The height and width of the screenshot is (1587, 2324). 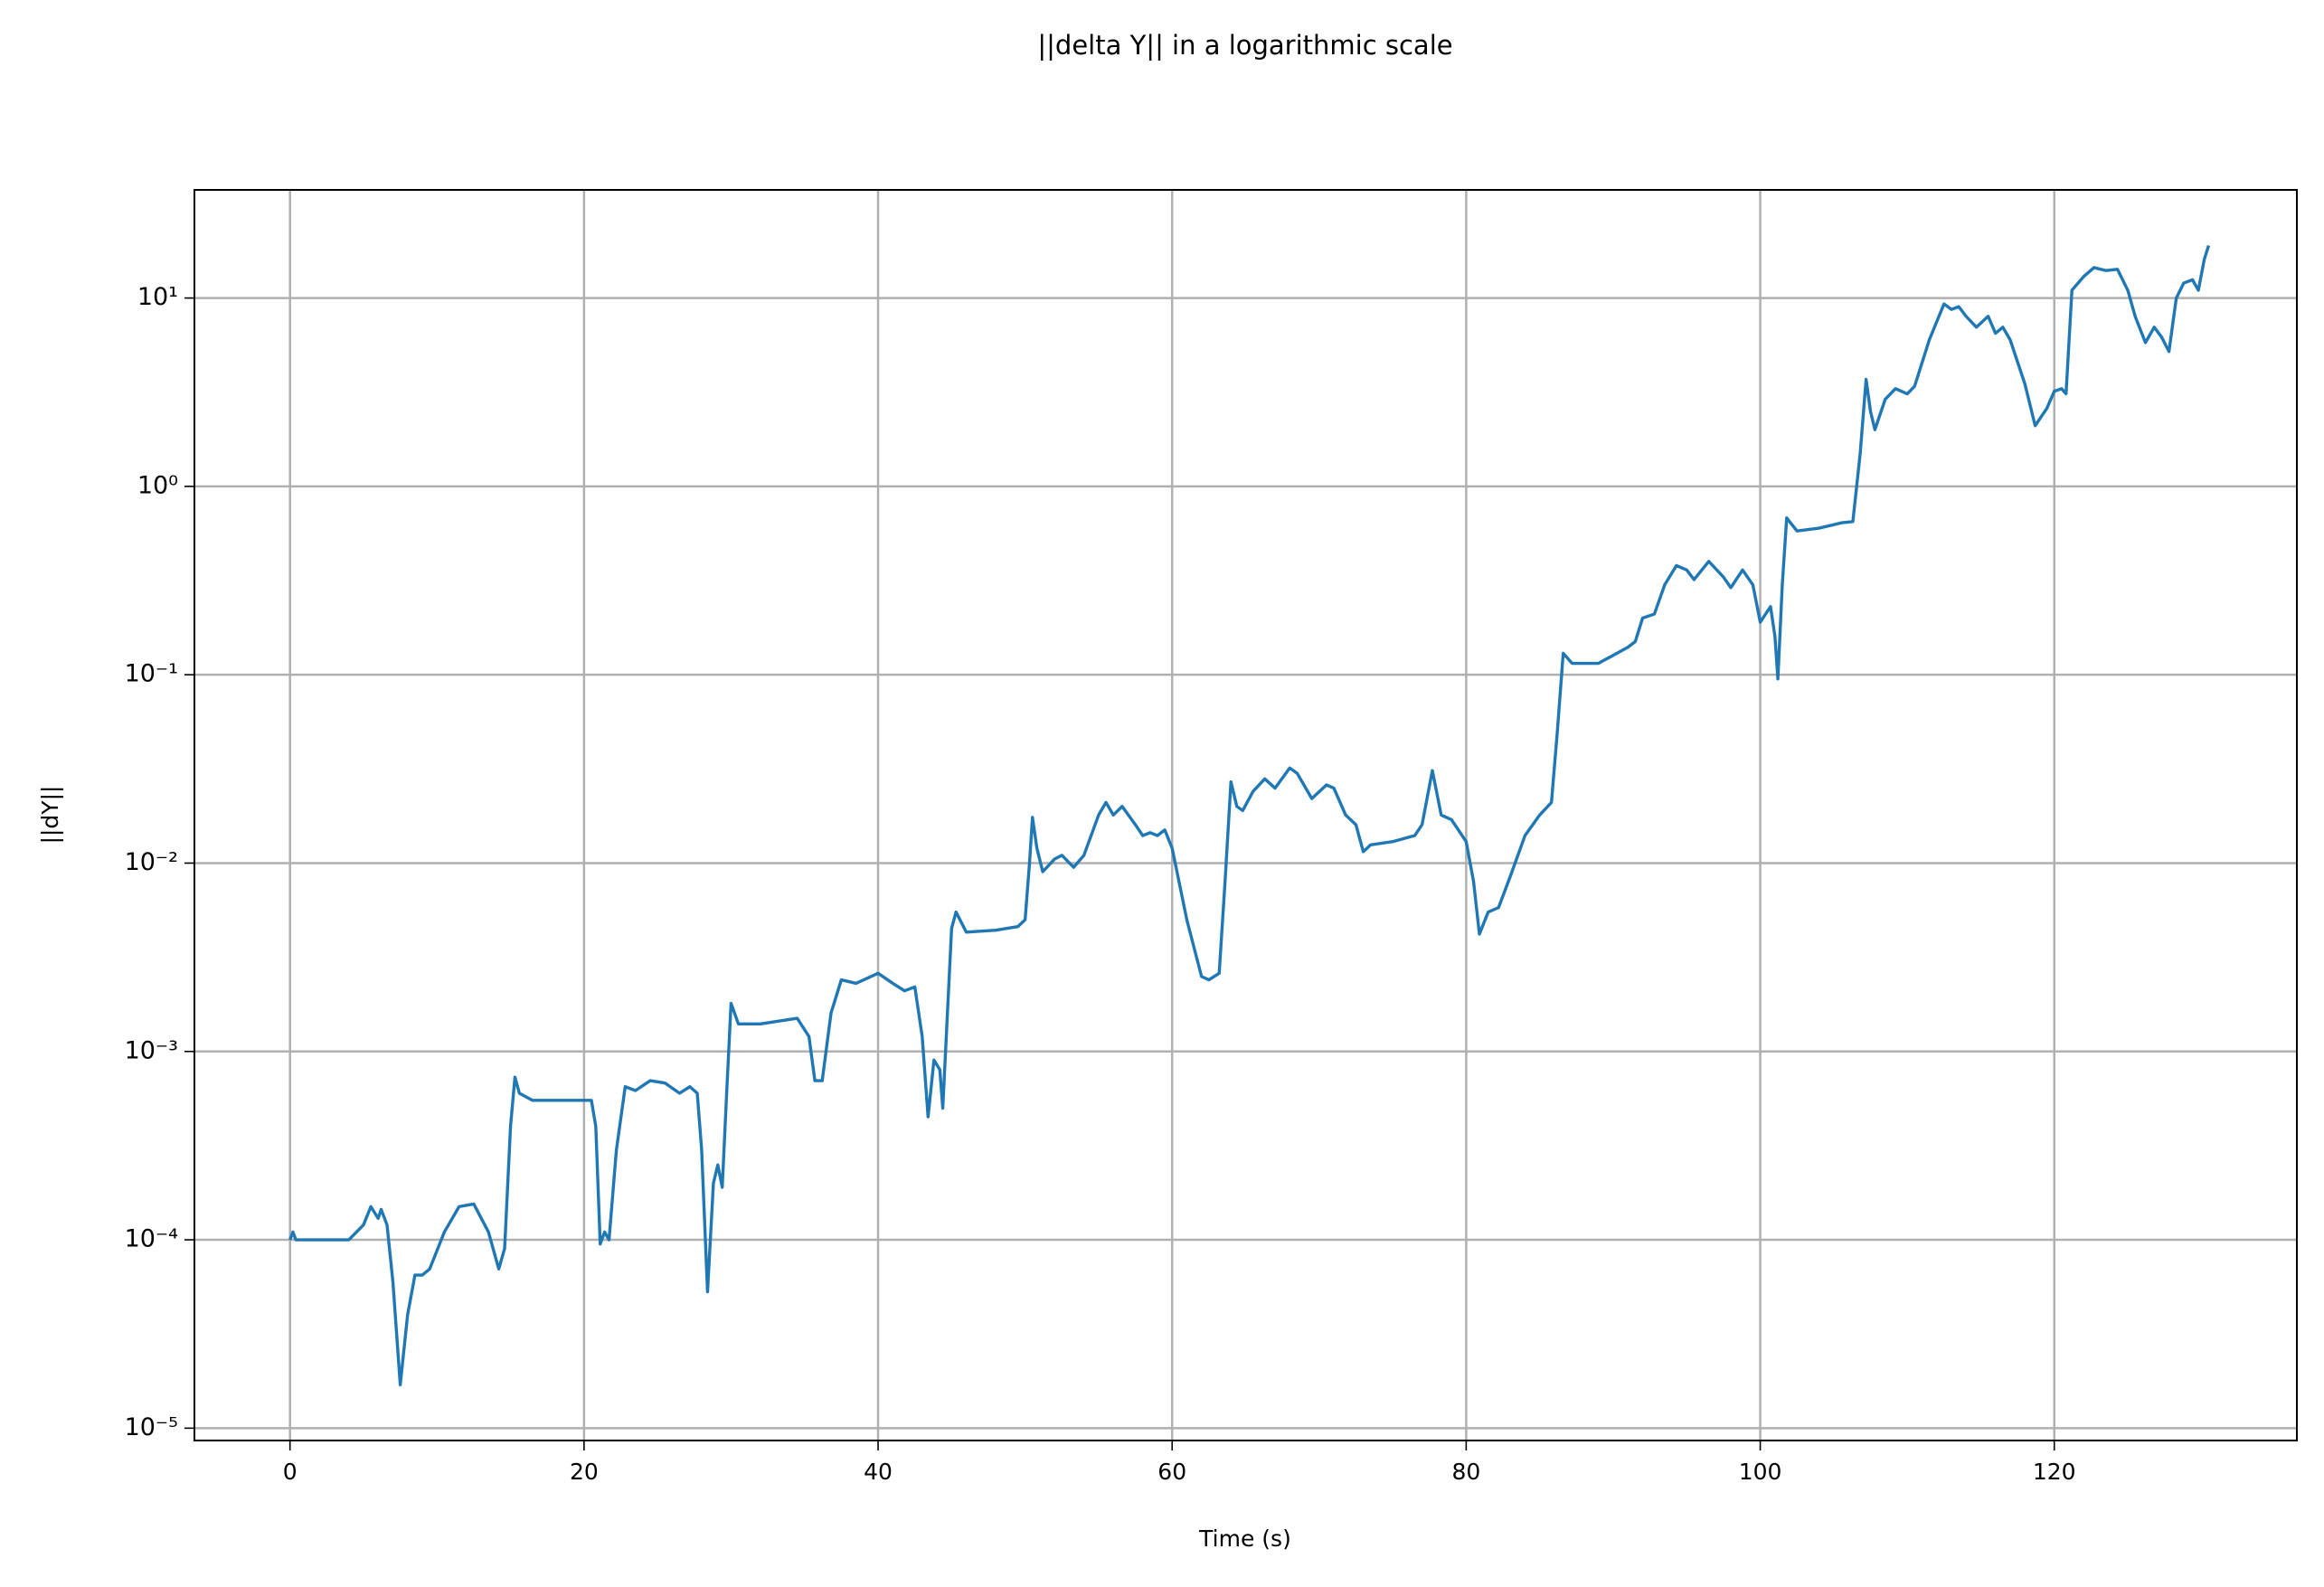 I want to click on y-axis-label: ||dY||, so click(x=50, y=815).